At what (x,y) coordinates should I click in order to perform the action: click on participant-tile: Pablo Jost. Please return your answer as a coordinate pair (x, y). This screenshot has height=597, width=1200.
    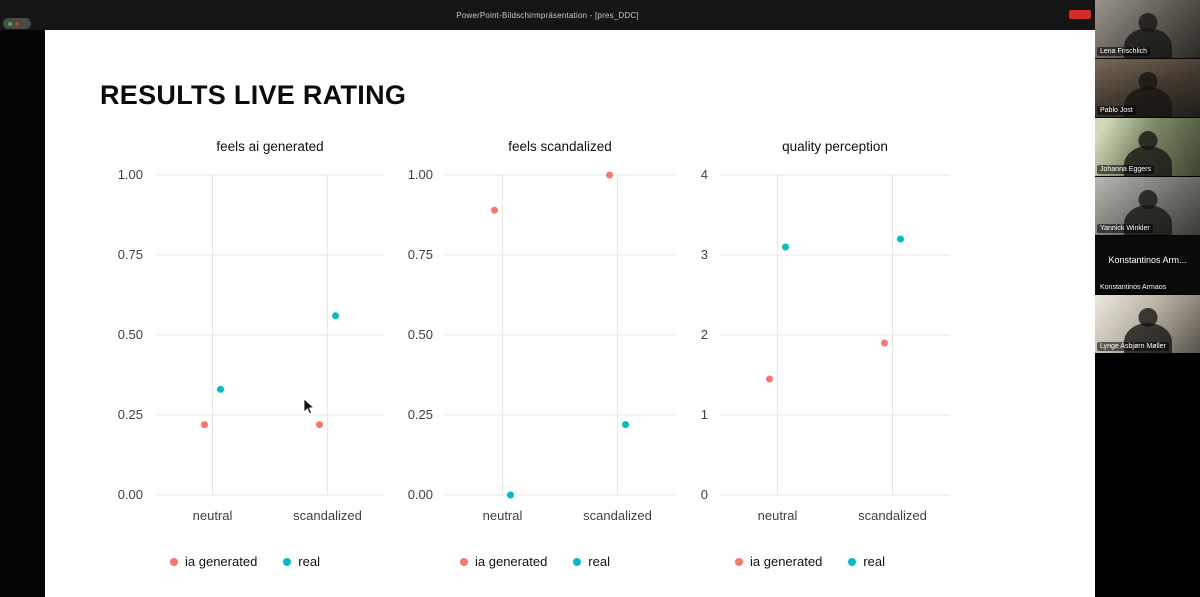
    Looking at the image, I should click on (1147, 88).